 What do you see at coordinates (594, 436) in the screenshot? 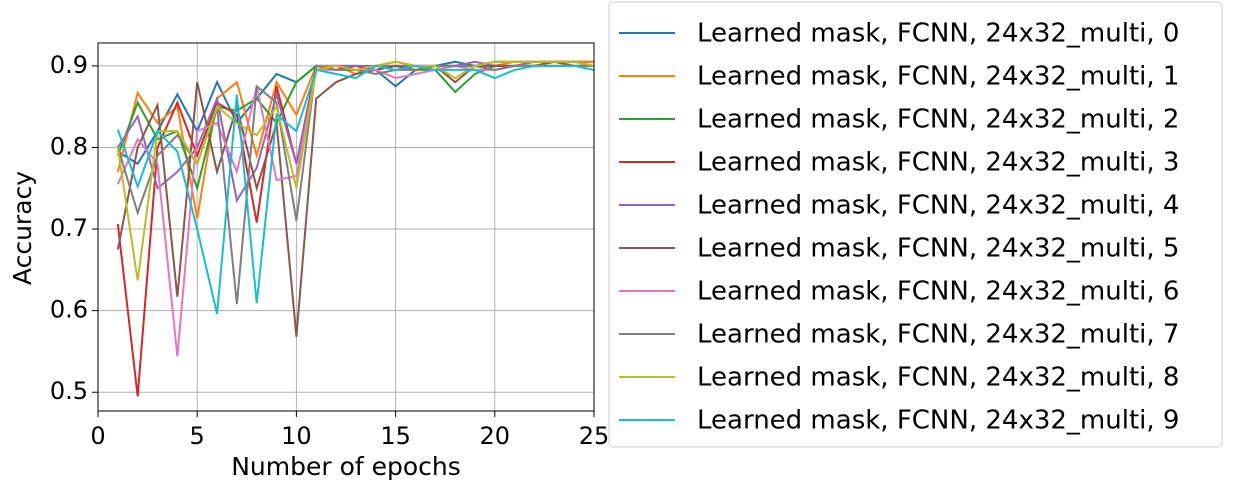
I see `x-tick-label: 25` at bounding box center [594, 436].